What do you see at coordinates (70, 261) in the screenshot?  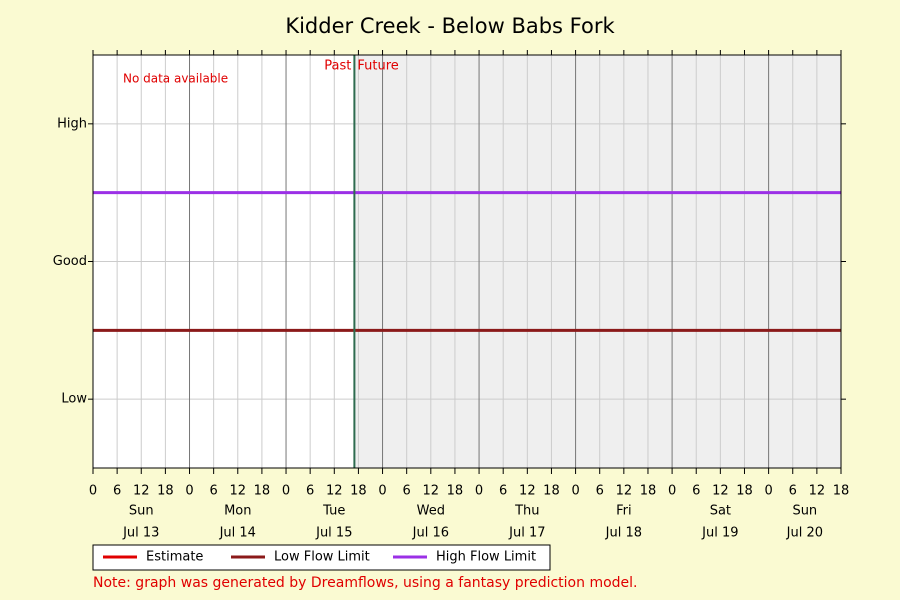 I see `y-tick-label: Good` at bounding box center [70, 261].